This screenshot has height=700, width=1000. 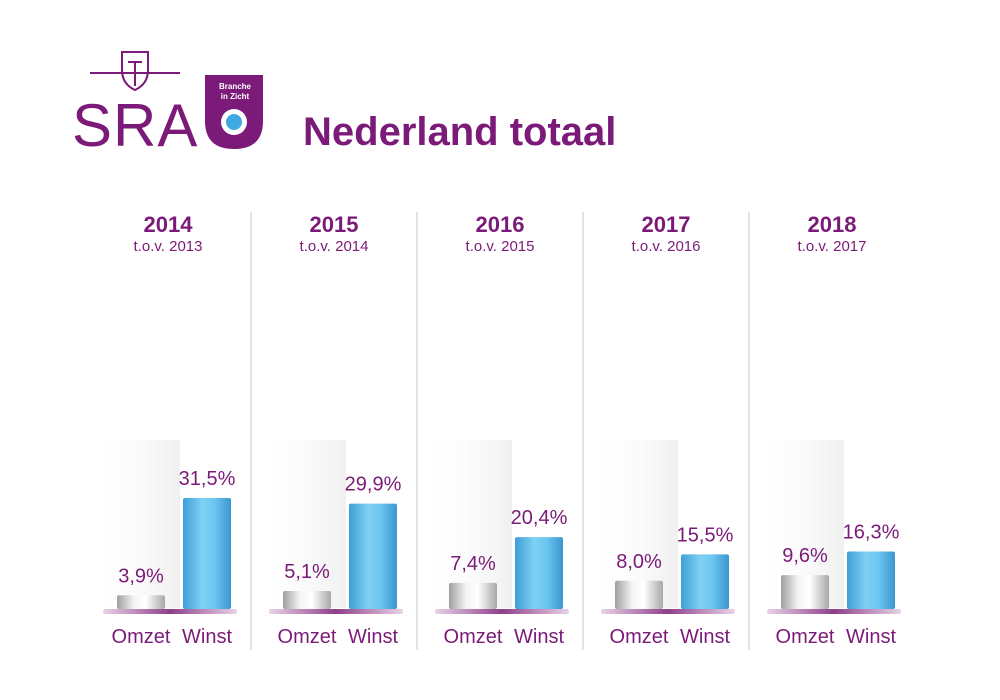 I want to click on badge-label-line1: Branche, so click(x=234, y=86).